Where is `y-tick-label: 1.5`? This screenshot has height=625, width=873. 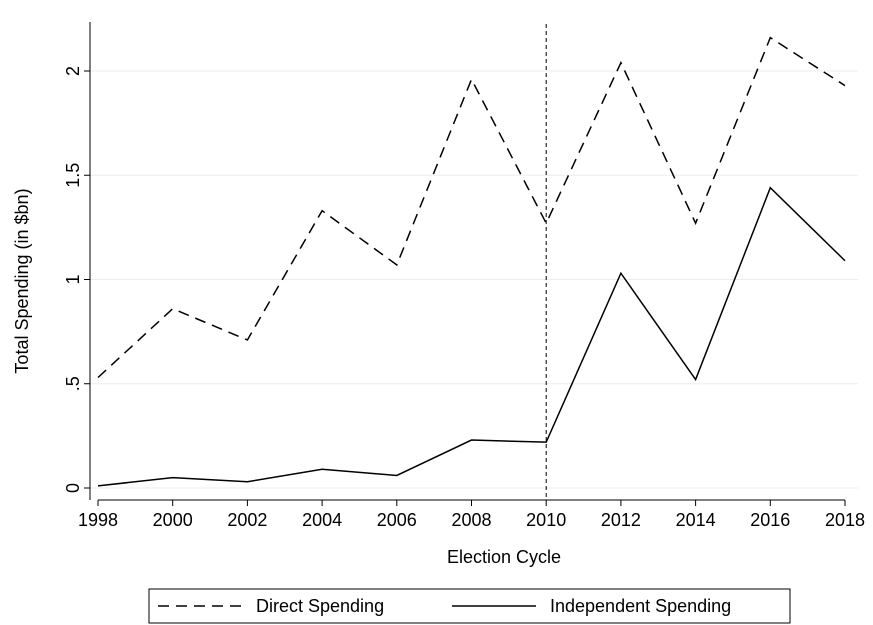
y-tick-label: 1.5 is located at coordinates (73, 175).